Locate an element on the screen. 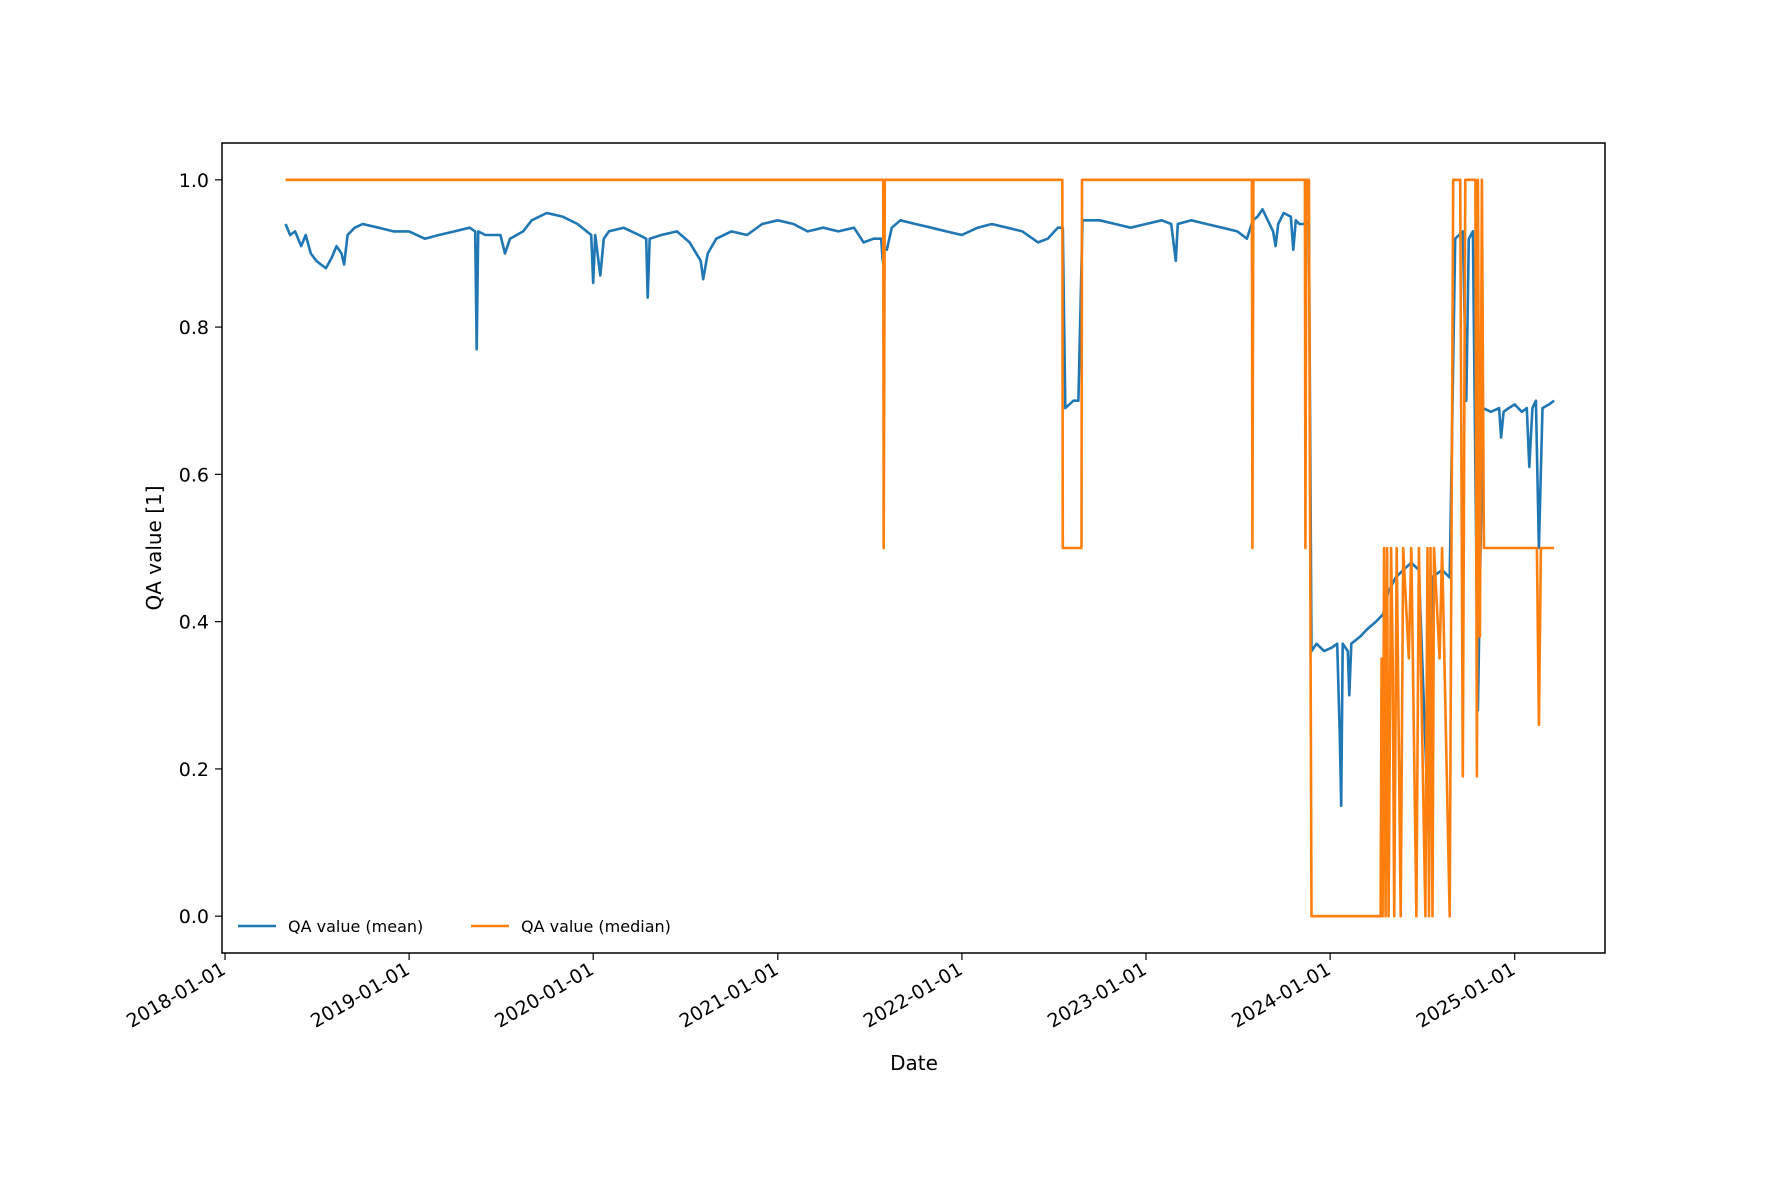  y-tick-label: 0.2 is located at coordinates (194, 770).